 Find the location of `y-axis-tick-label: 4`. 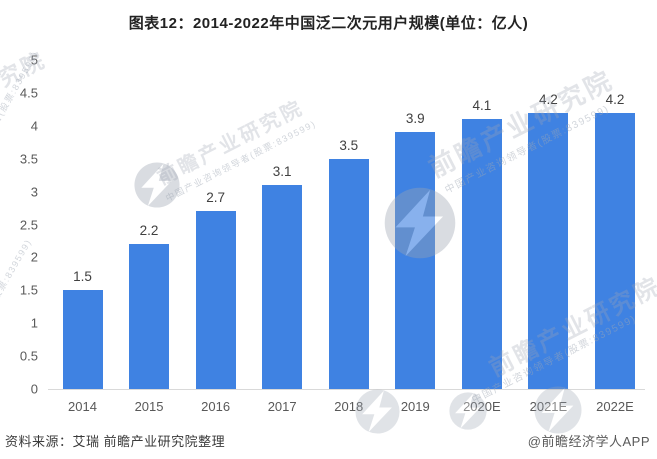

y-axis-tick-label: 4 is located at coordinates (34, 126).